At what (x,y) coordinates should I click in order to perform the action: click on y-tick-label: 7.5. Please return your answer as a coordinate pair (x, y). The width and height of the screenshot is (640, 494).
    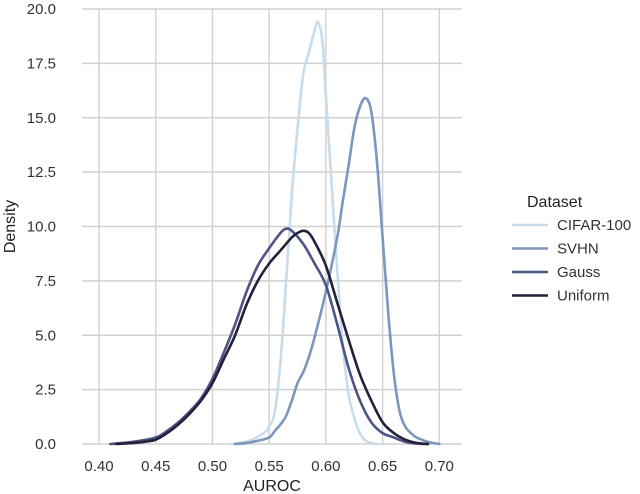
    Looking at the image, I should click on (45, 281).